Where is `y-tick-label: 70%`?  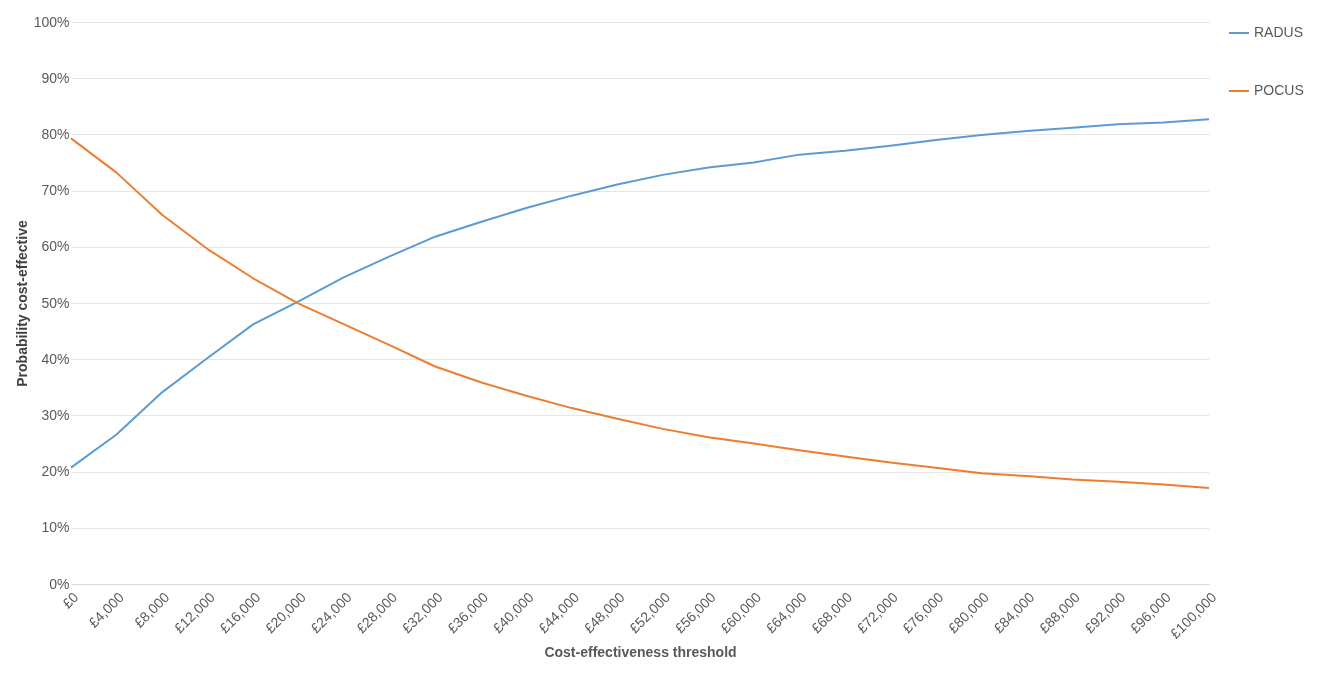
y-tick-label: 70% is located at coordinates (55, 190).